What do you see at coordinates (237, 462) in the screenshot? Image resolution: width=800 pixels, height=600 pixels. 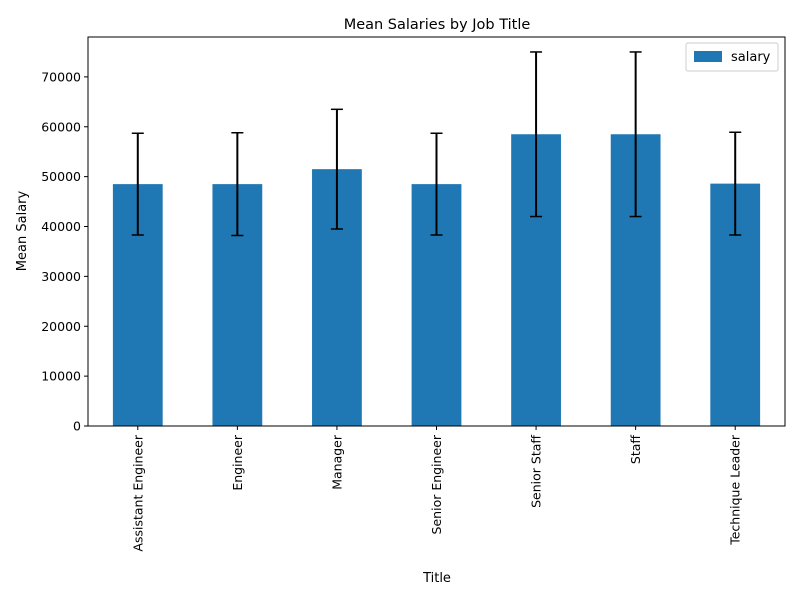 I see `x-tick-label: Engineer` at bounding box center [237, 462].